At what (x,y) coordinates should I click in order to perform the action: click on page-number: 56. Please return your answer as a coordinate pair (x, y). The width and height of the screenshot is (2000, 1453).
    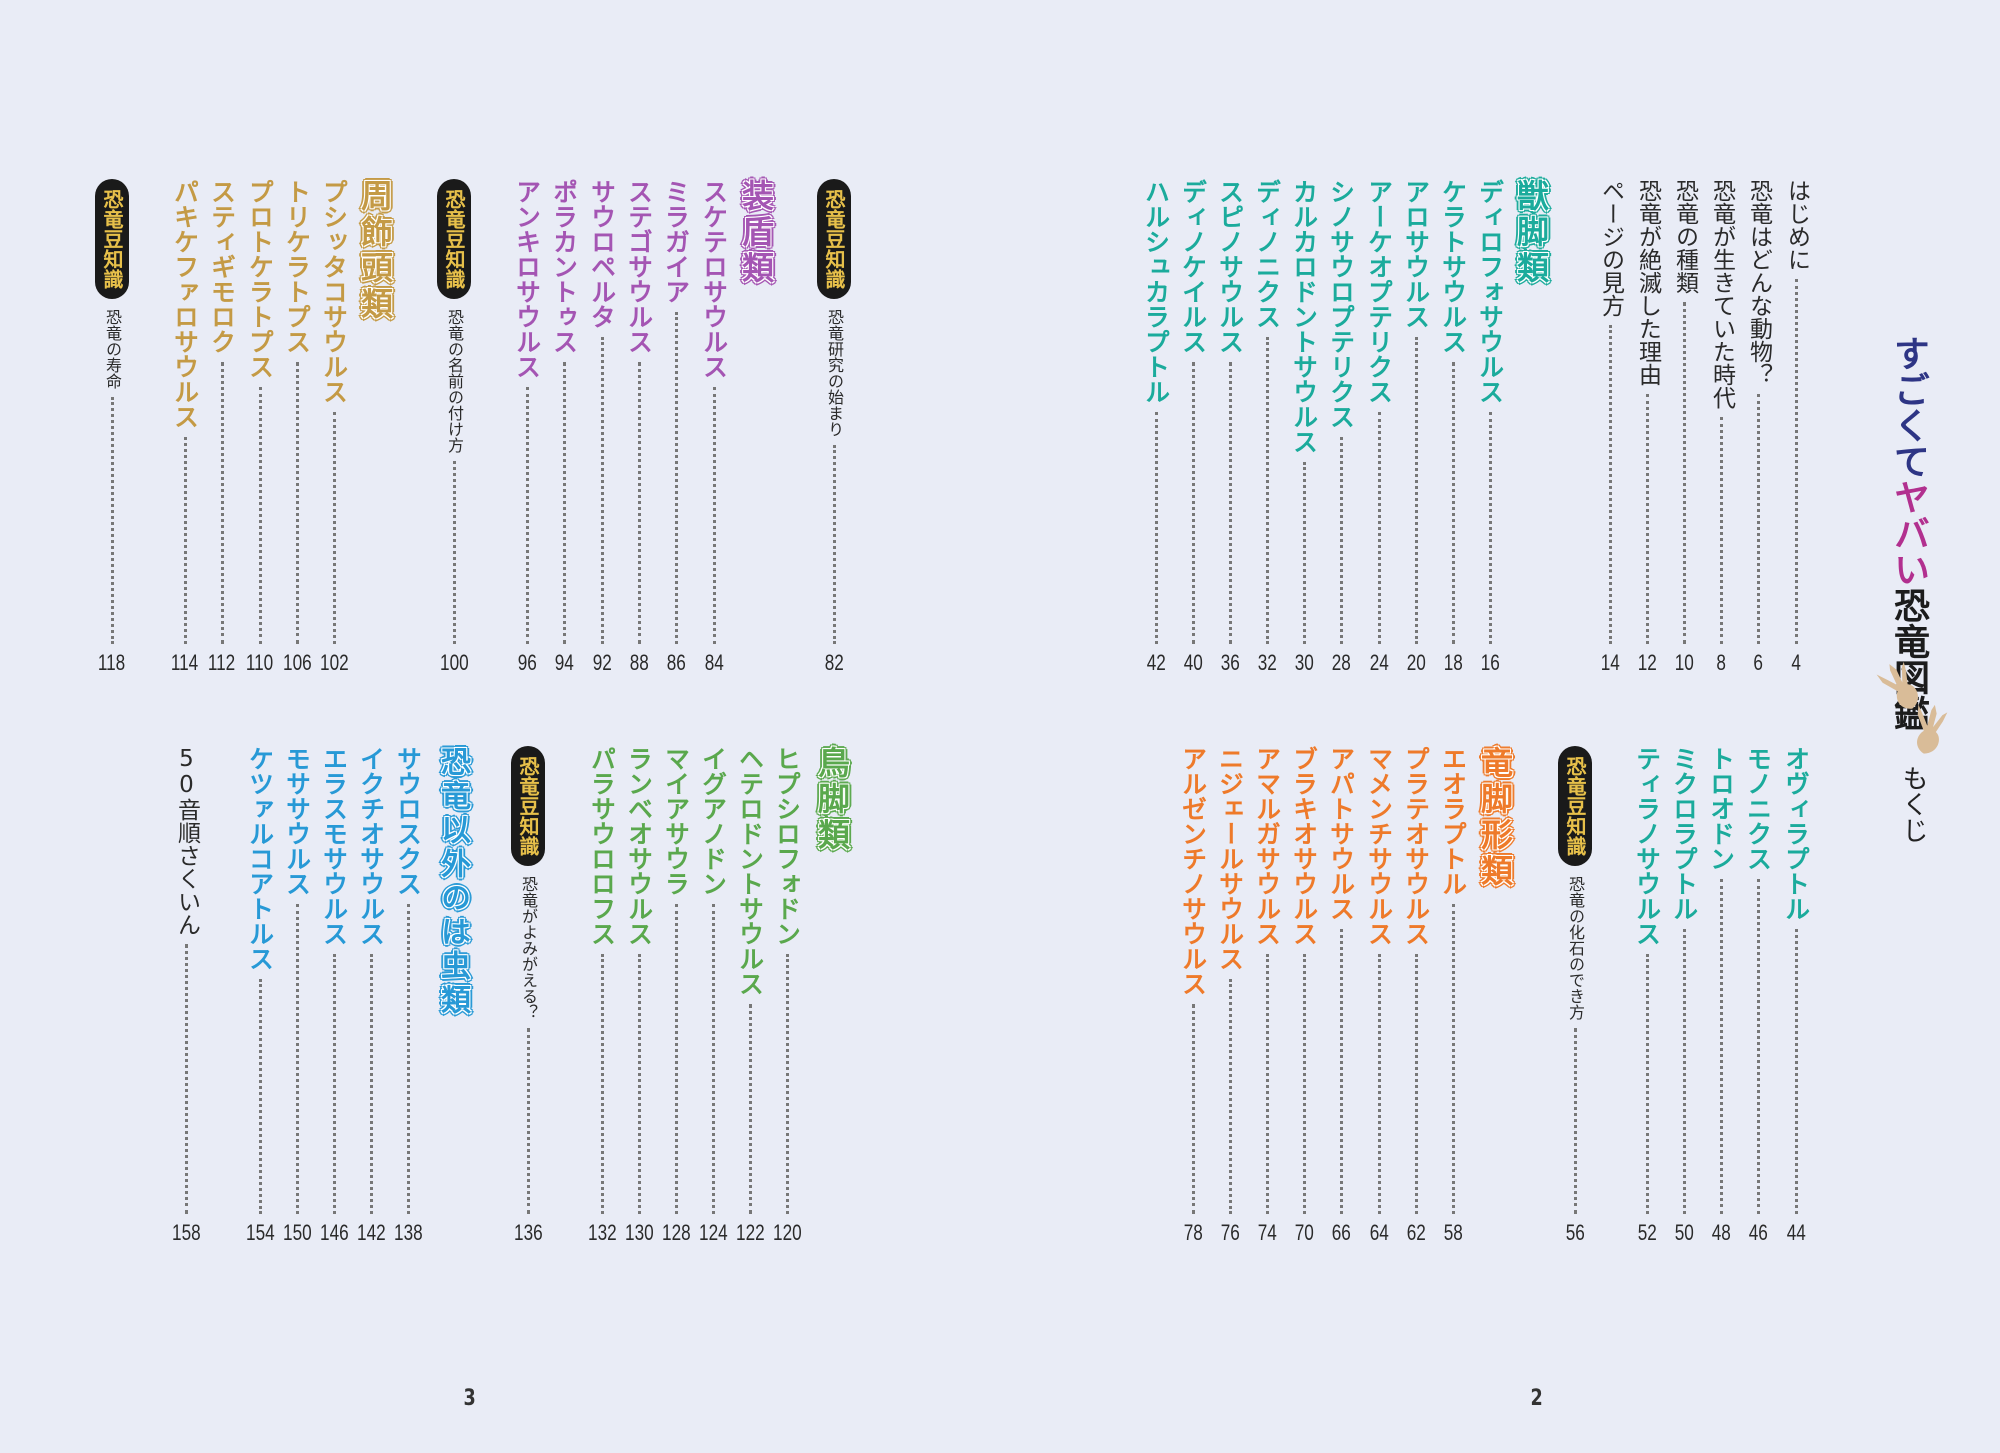
    Looking at the image, I should click on (1575, 1232).